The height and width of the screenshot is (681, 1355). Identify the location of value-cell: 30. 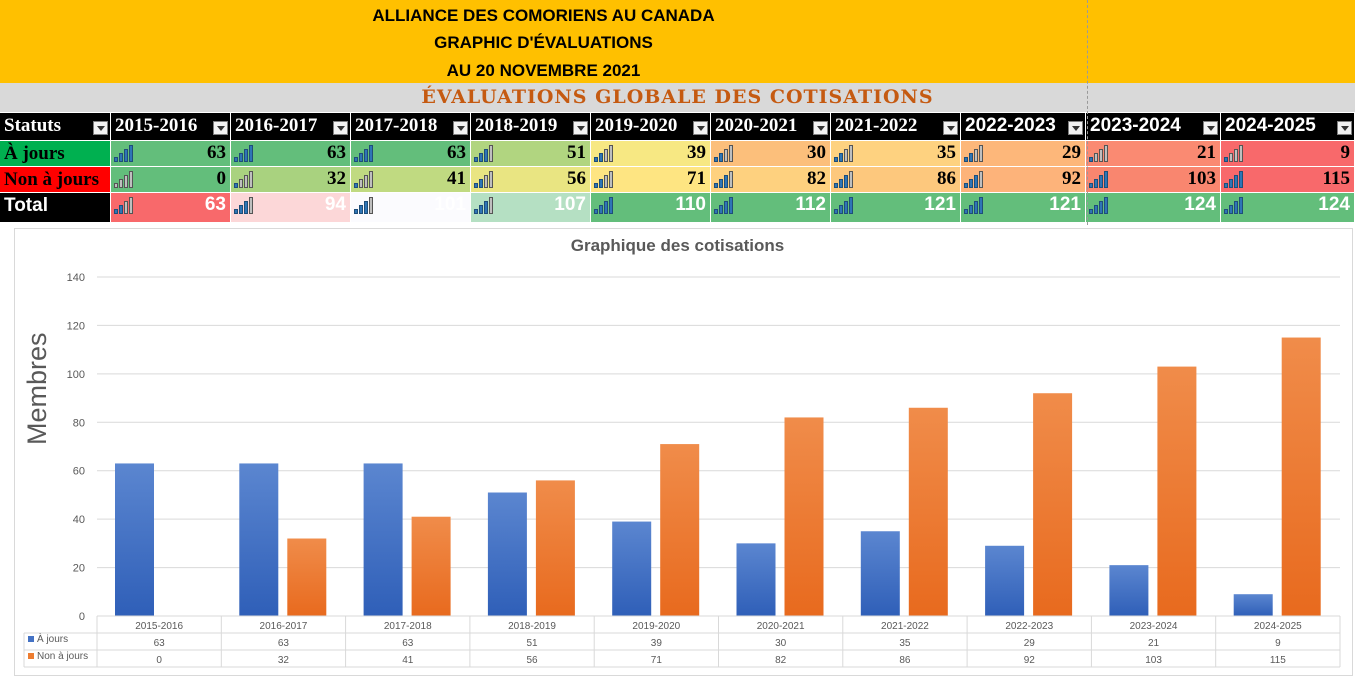
(771, 154).